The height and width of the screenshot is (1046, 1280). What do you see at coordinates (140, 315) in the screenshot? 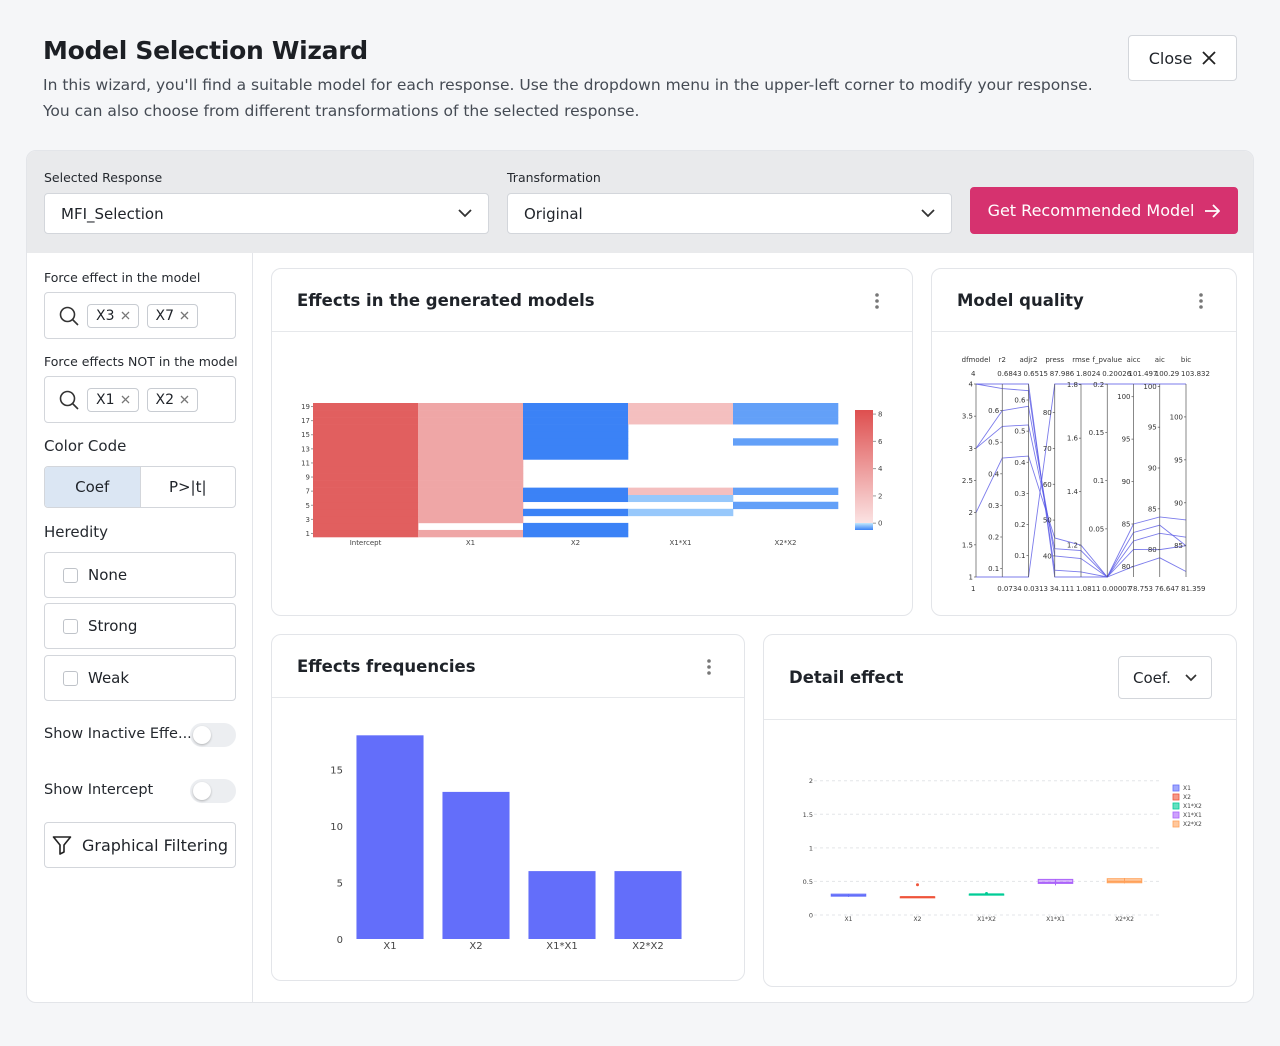
I see `force-in-input: X3 X7` at bounding box center [140, 315].